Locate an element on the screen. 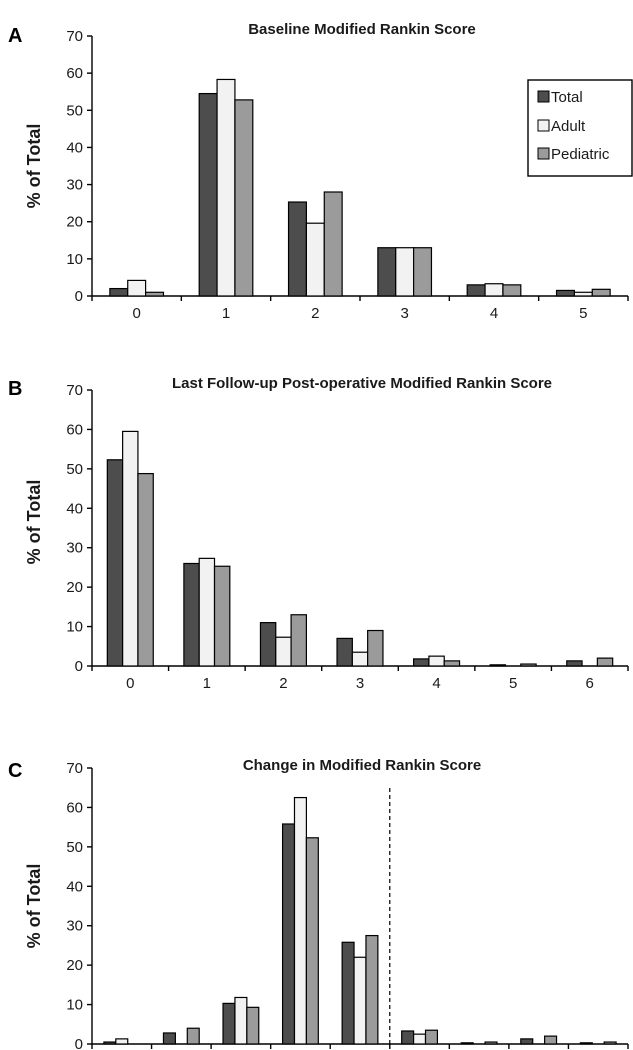 The height and width of the screenshot is (1050, 633). legend-item-adult: Adult is located at coordinates (561, 126).